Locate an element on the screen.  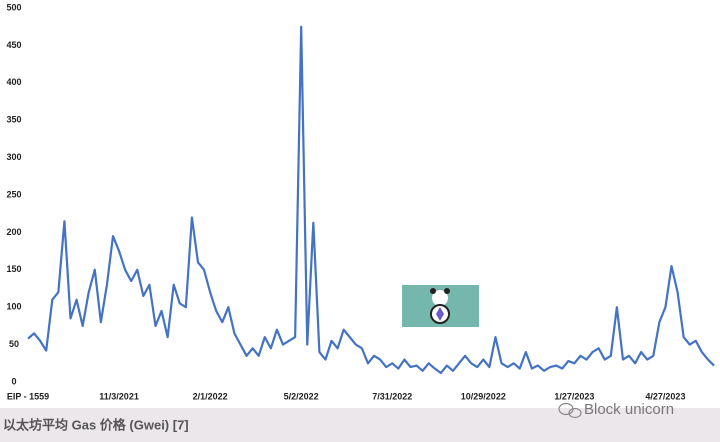
y-tick-label: 350 is located at coordinates (13, 120).